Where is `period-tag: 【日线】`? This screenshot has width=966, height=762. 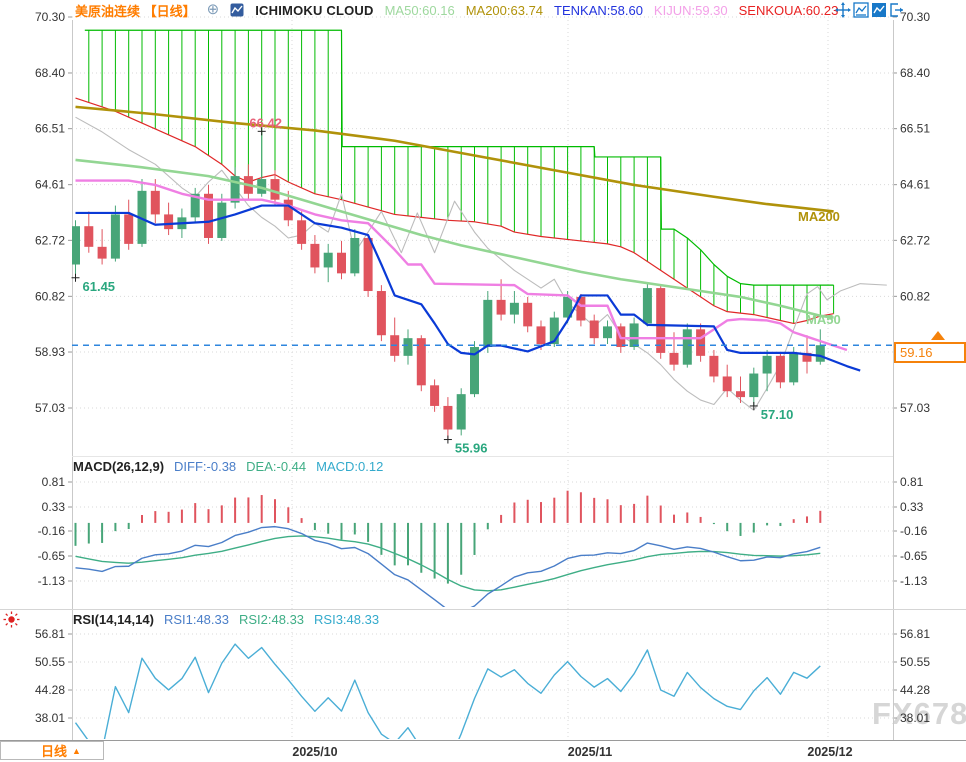 period-tag: 【日线】 is located at coordinates (169, 11).